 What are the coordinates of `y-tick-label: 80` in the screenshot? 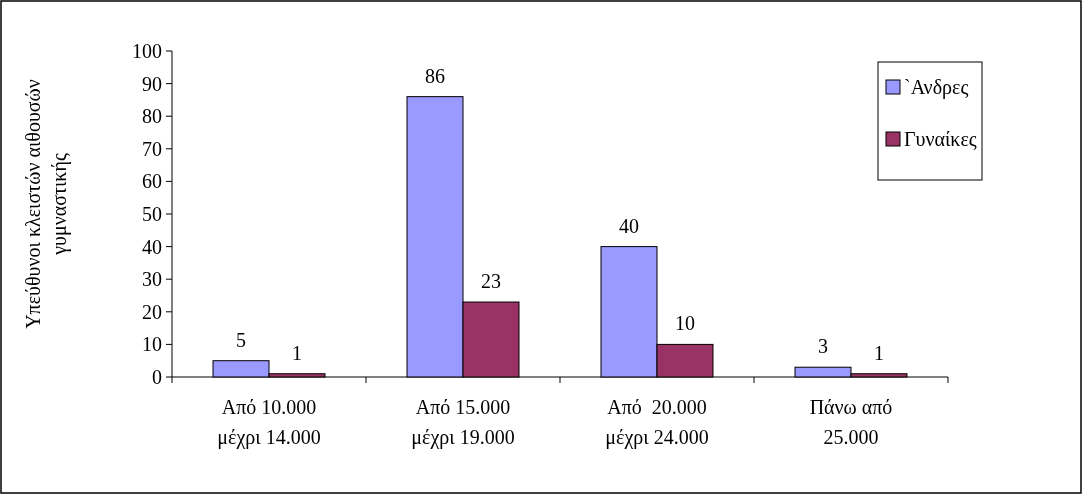 It's located at (152, 116).